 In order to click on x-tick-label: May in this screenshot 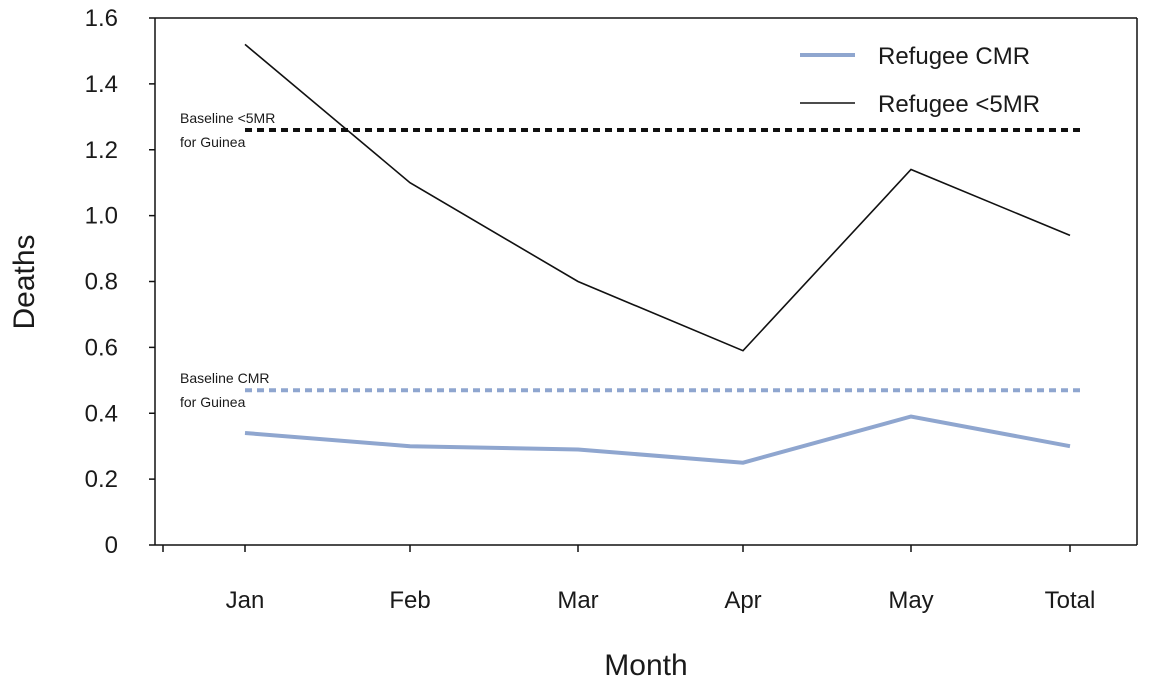, I will do `click(910, 600)`.